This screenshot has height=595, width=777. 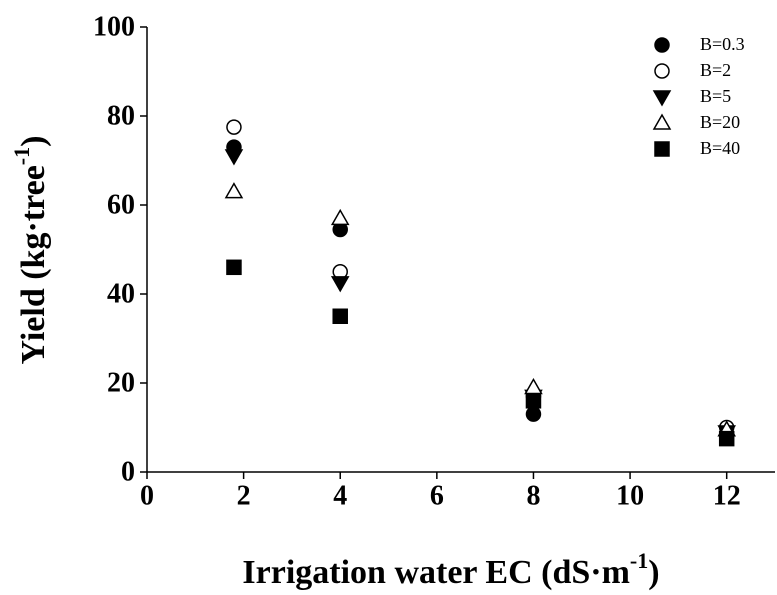 I want to click on legend-label: B=20, so click(x=720, y=122).